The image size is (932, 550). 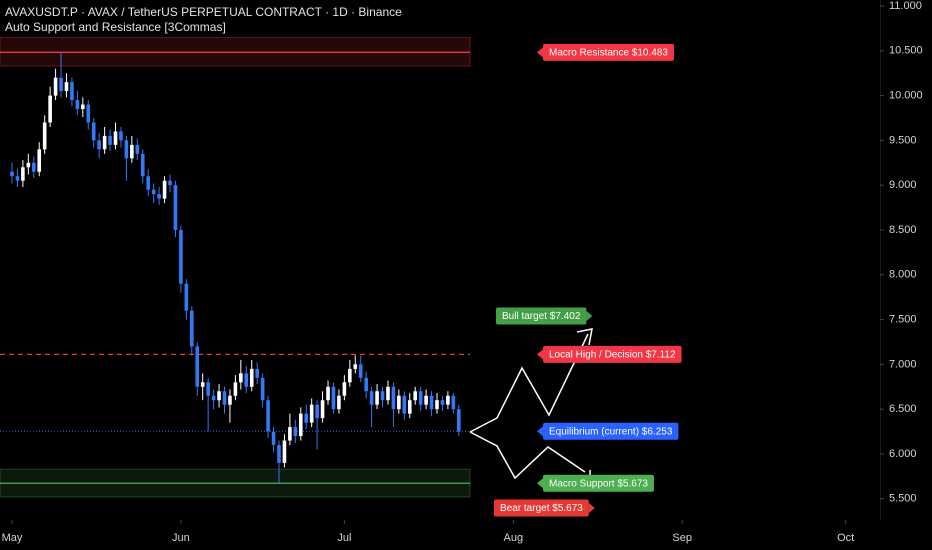 What do you see at coordinates (903, 319) in the screenshot?
I see `y-tick-label: 7.500` at bounding box center [903, 319].